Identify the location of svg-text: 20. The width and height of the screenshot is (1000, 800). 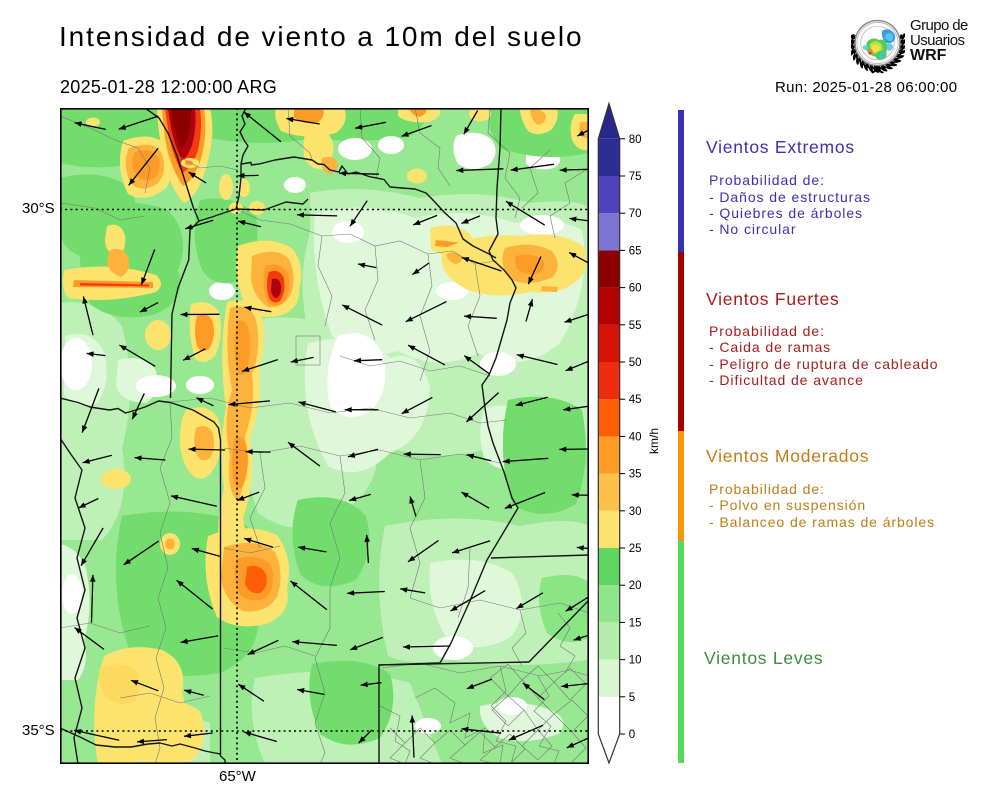
(635, 586).